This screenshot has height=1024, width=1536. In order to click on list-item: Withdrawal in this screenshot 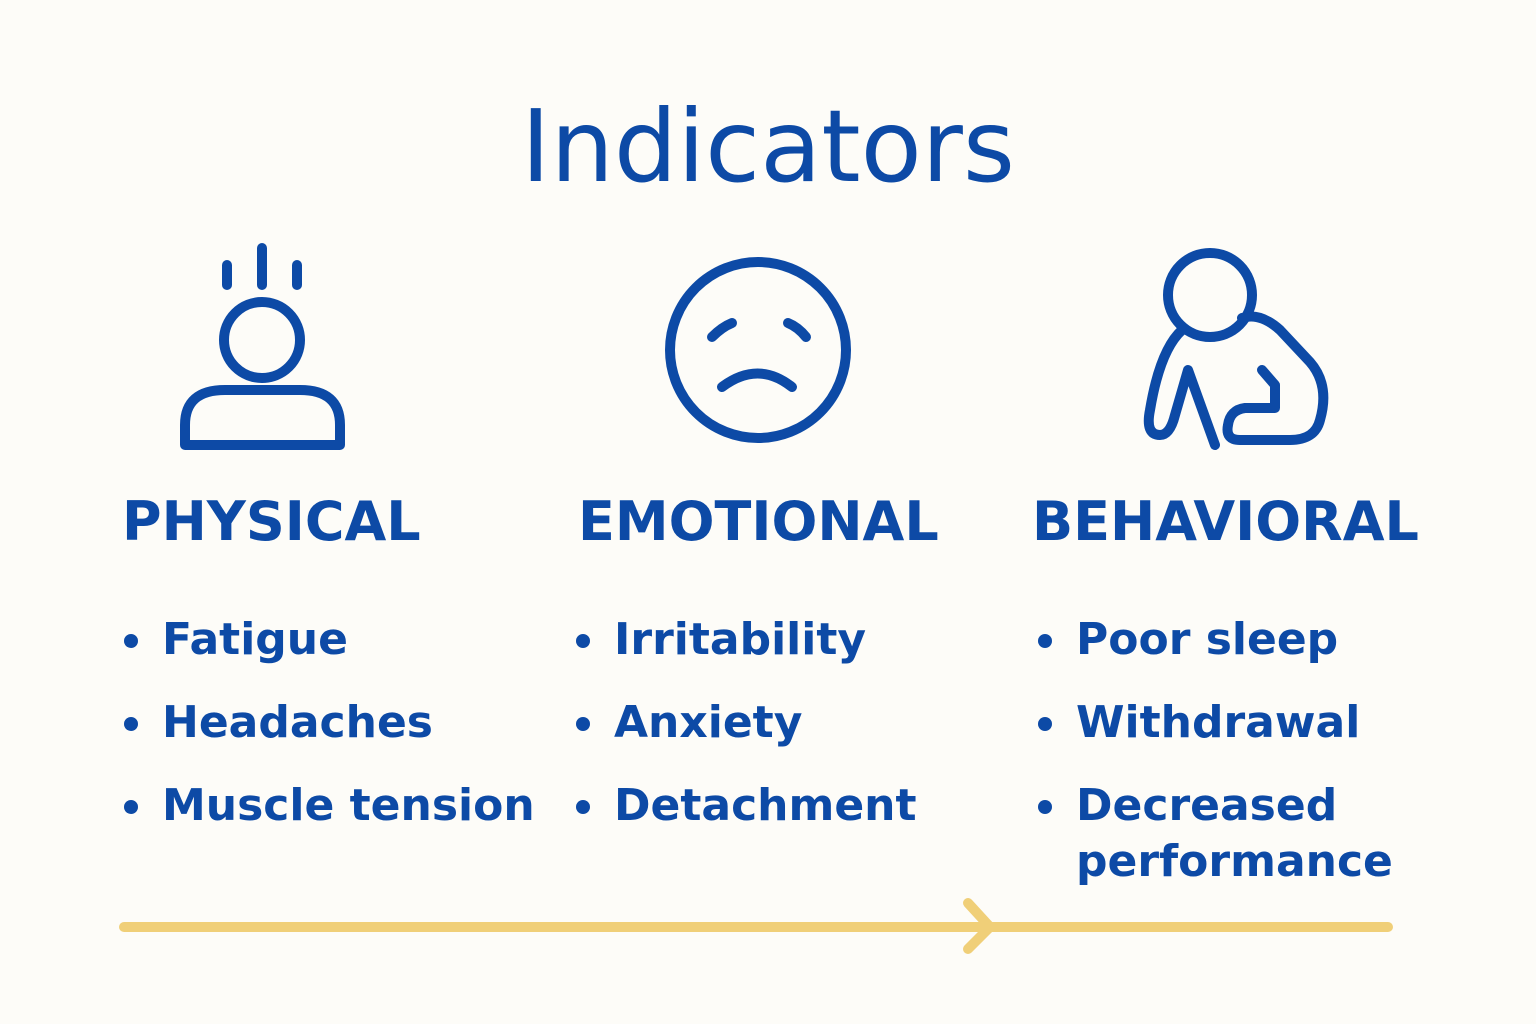, I will do `click(1235, 723)`.